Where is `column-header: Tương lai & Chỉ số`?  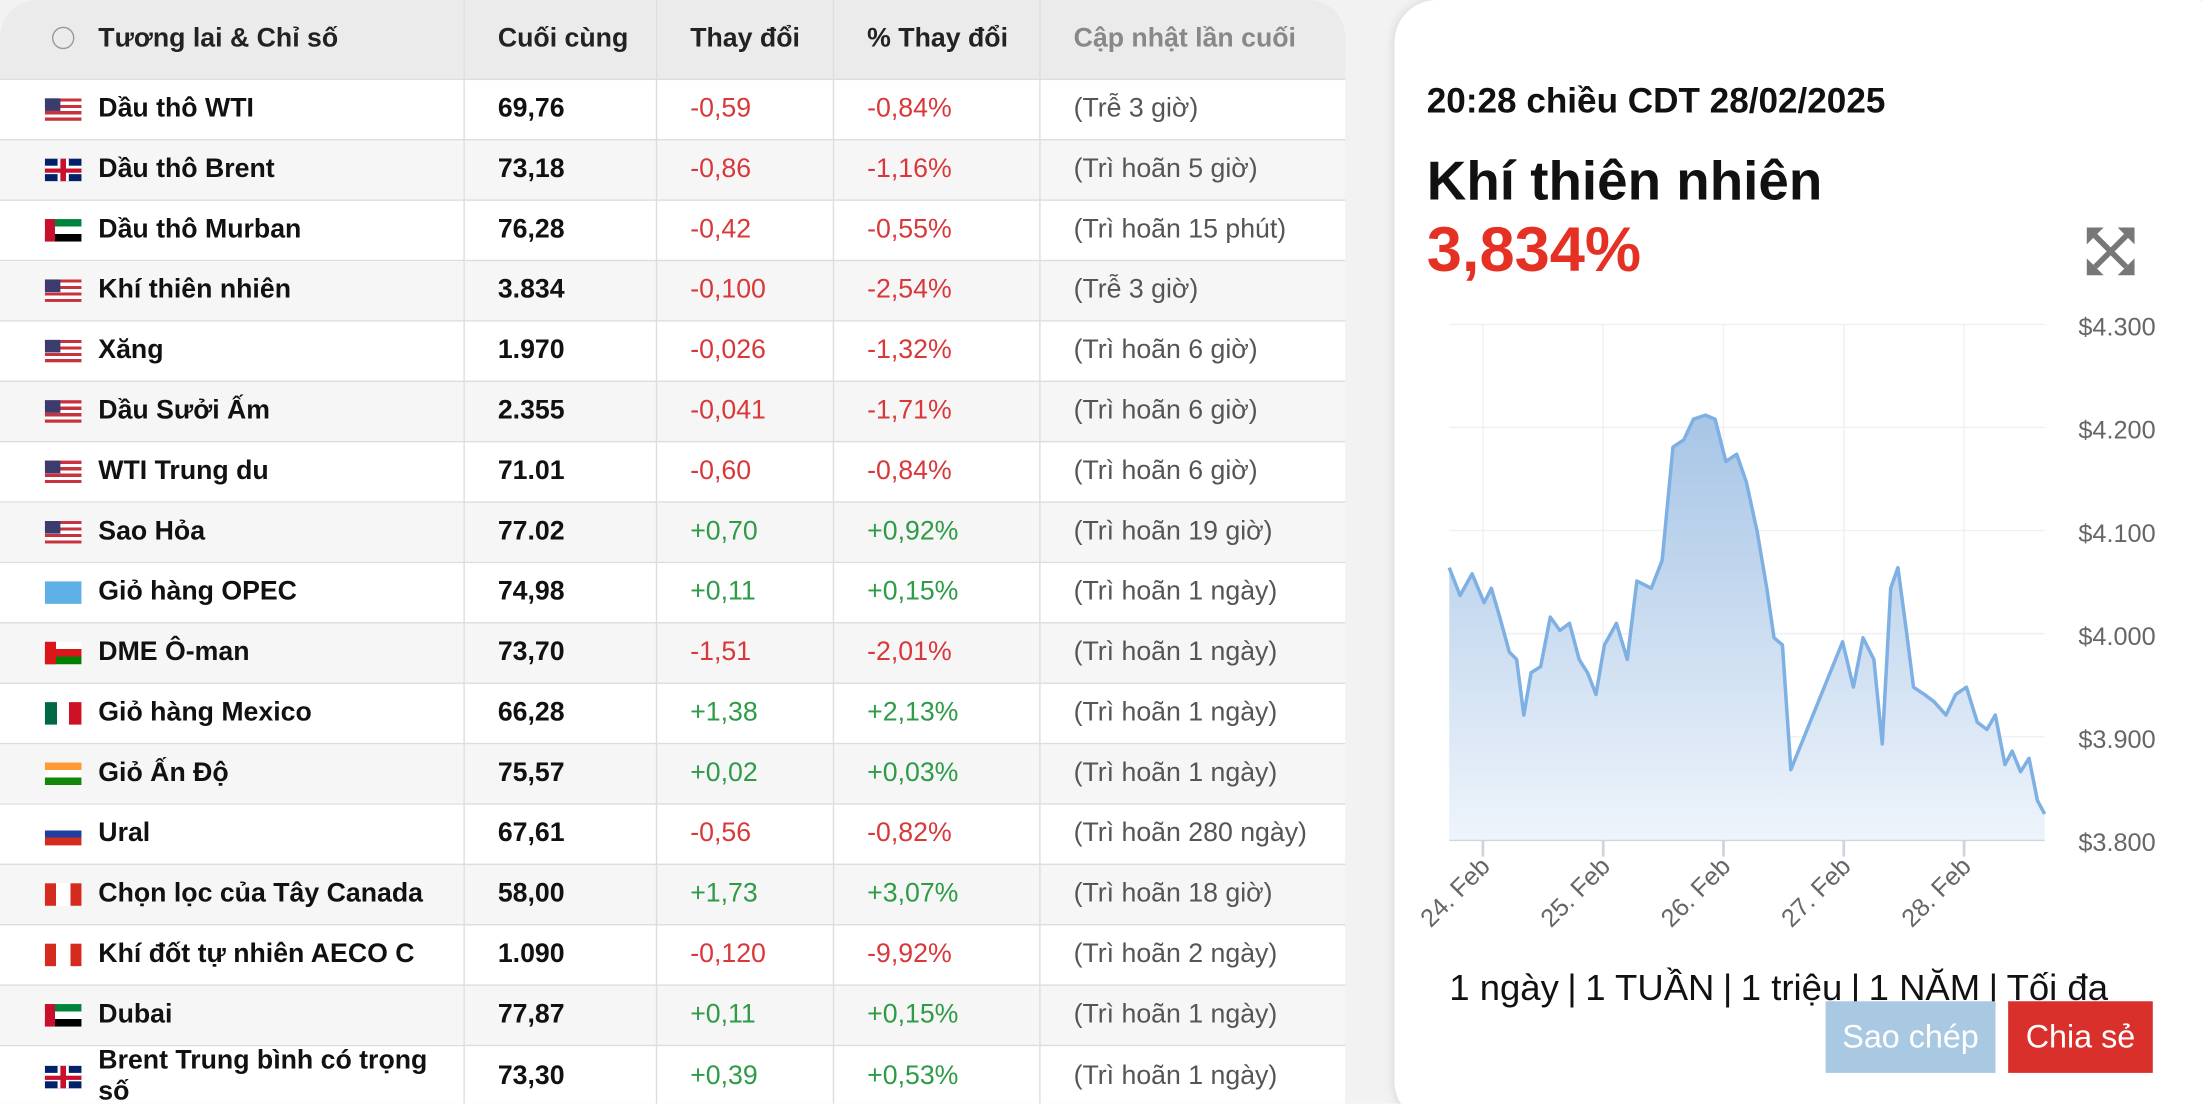 column-header: Tương lai & Chỉ số is located at coordinates (232, 40).